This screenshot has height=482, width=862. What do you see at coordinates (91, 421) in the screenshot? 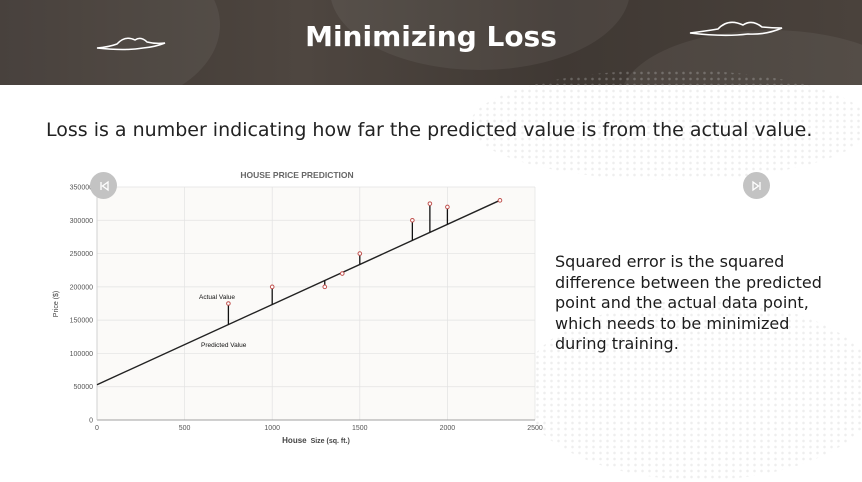
I see `y-tick-label: 0` at bounding box center [91, 421].